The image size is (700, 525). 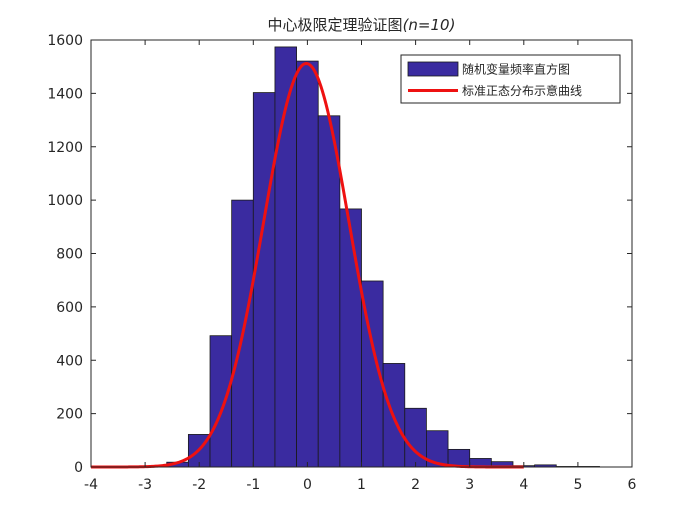 What do you see at coordinates (577, 485) in the screenshot?
I see `x-tick-label: 5` at bounding box center [577, 485].